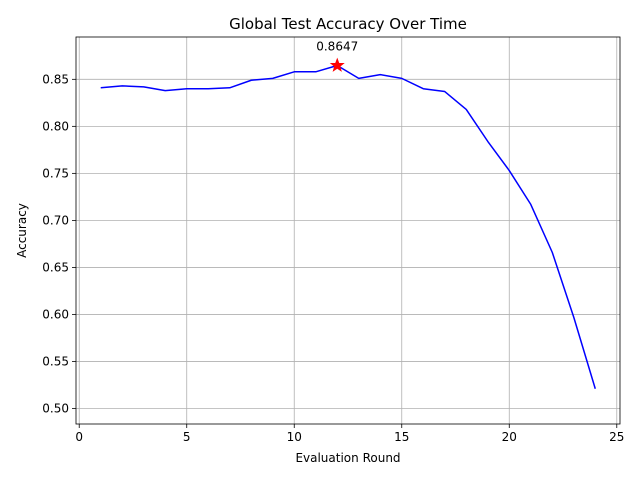 The width and height of the screenshot is (640, 480). Describe the element at coordinates (79, 437) in the screenshot. I see `x-tick-label: 0` at that location.